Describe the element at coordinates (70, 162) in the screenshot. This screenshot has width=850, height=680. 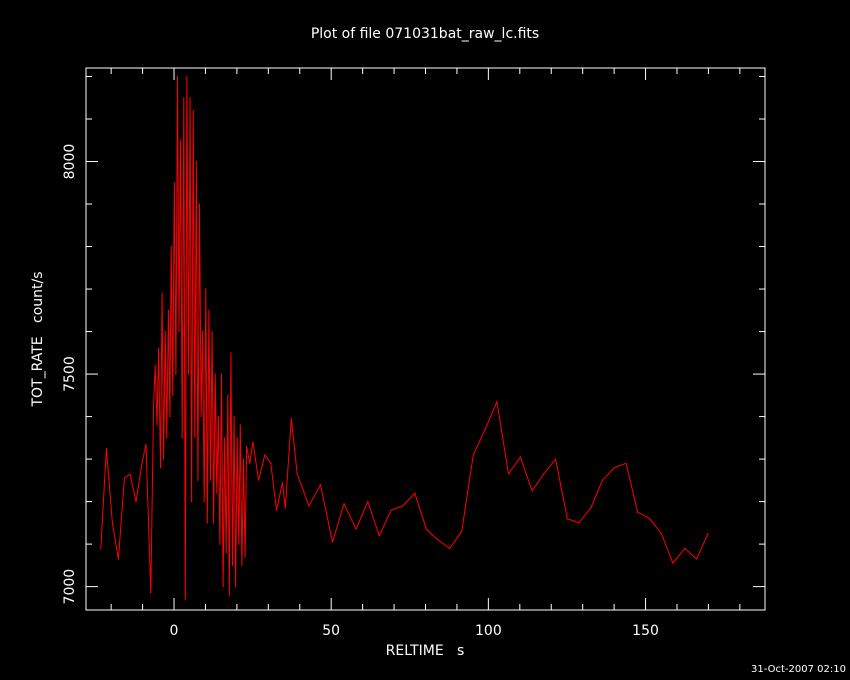
I see `y-tick-label: 8000` at that location.